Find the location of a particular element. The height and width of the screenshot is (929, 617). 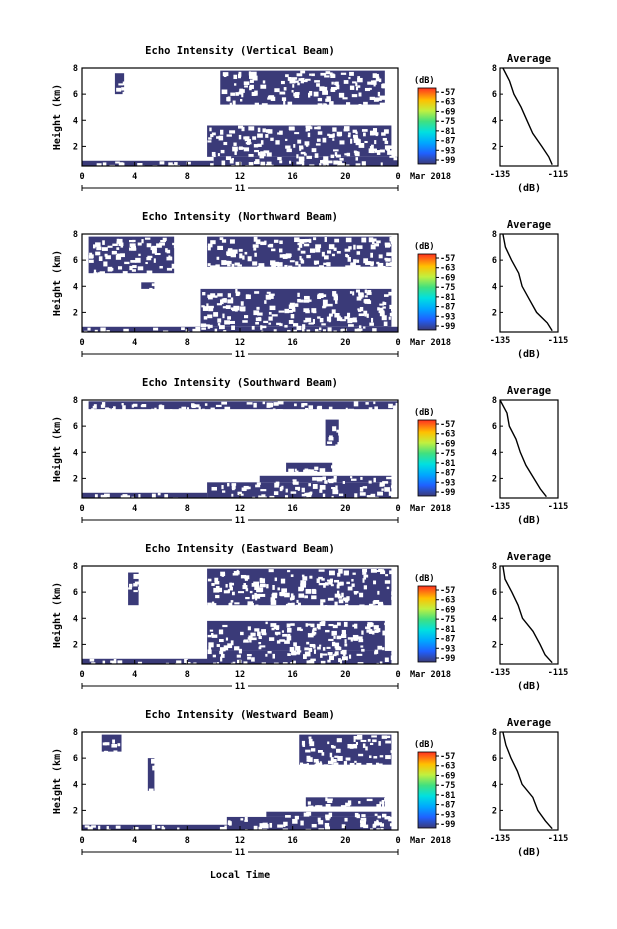

colorbar-unit: (dB) is located at coordinates (424, 579).